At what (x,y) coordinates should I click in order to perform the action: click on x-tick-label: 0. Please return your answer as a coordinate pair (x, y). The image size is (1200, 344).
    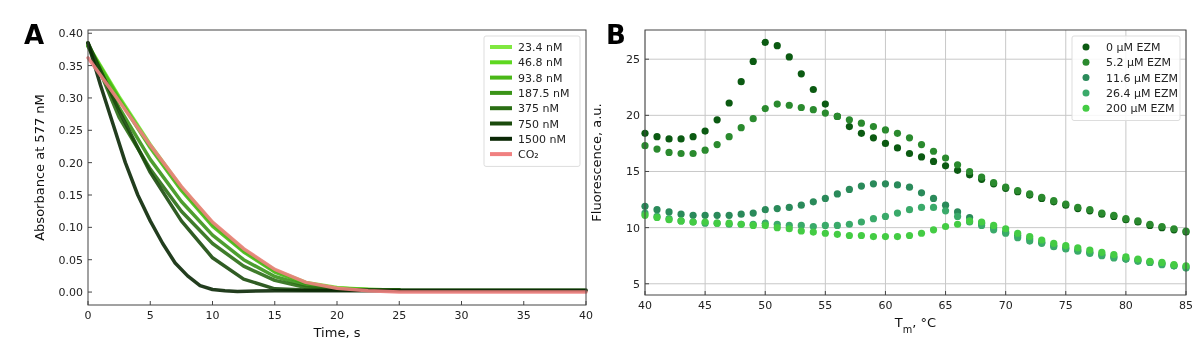
    Looking at the image, I should click on (88, 315).